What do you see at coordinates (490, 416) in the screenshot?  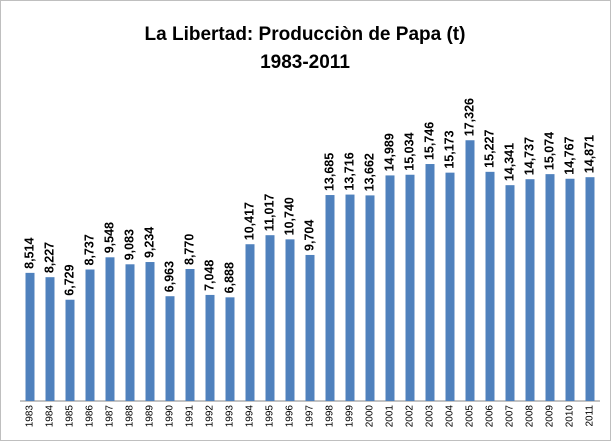 I see `x-tick-label: 2006` at bounding box center [490, 416].